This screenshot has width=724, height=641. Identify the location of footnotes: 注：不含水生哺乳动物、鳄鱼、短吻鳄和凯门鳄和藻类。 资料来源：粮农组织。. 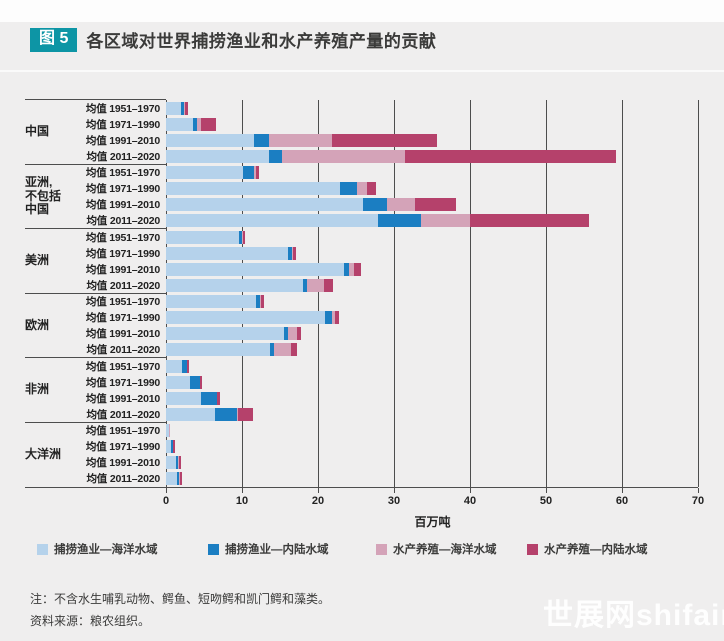
(180, 610).